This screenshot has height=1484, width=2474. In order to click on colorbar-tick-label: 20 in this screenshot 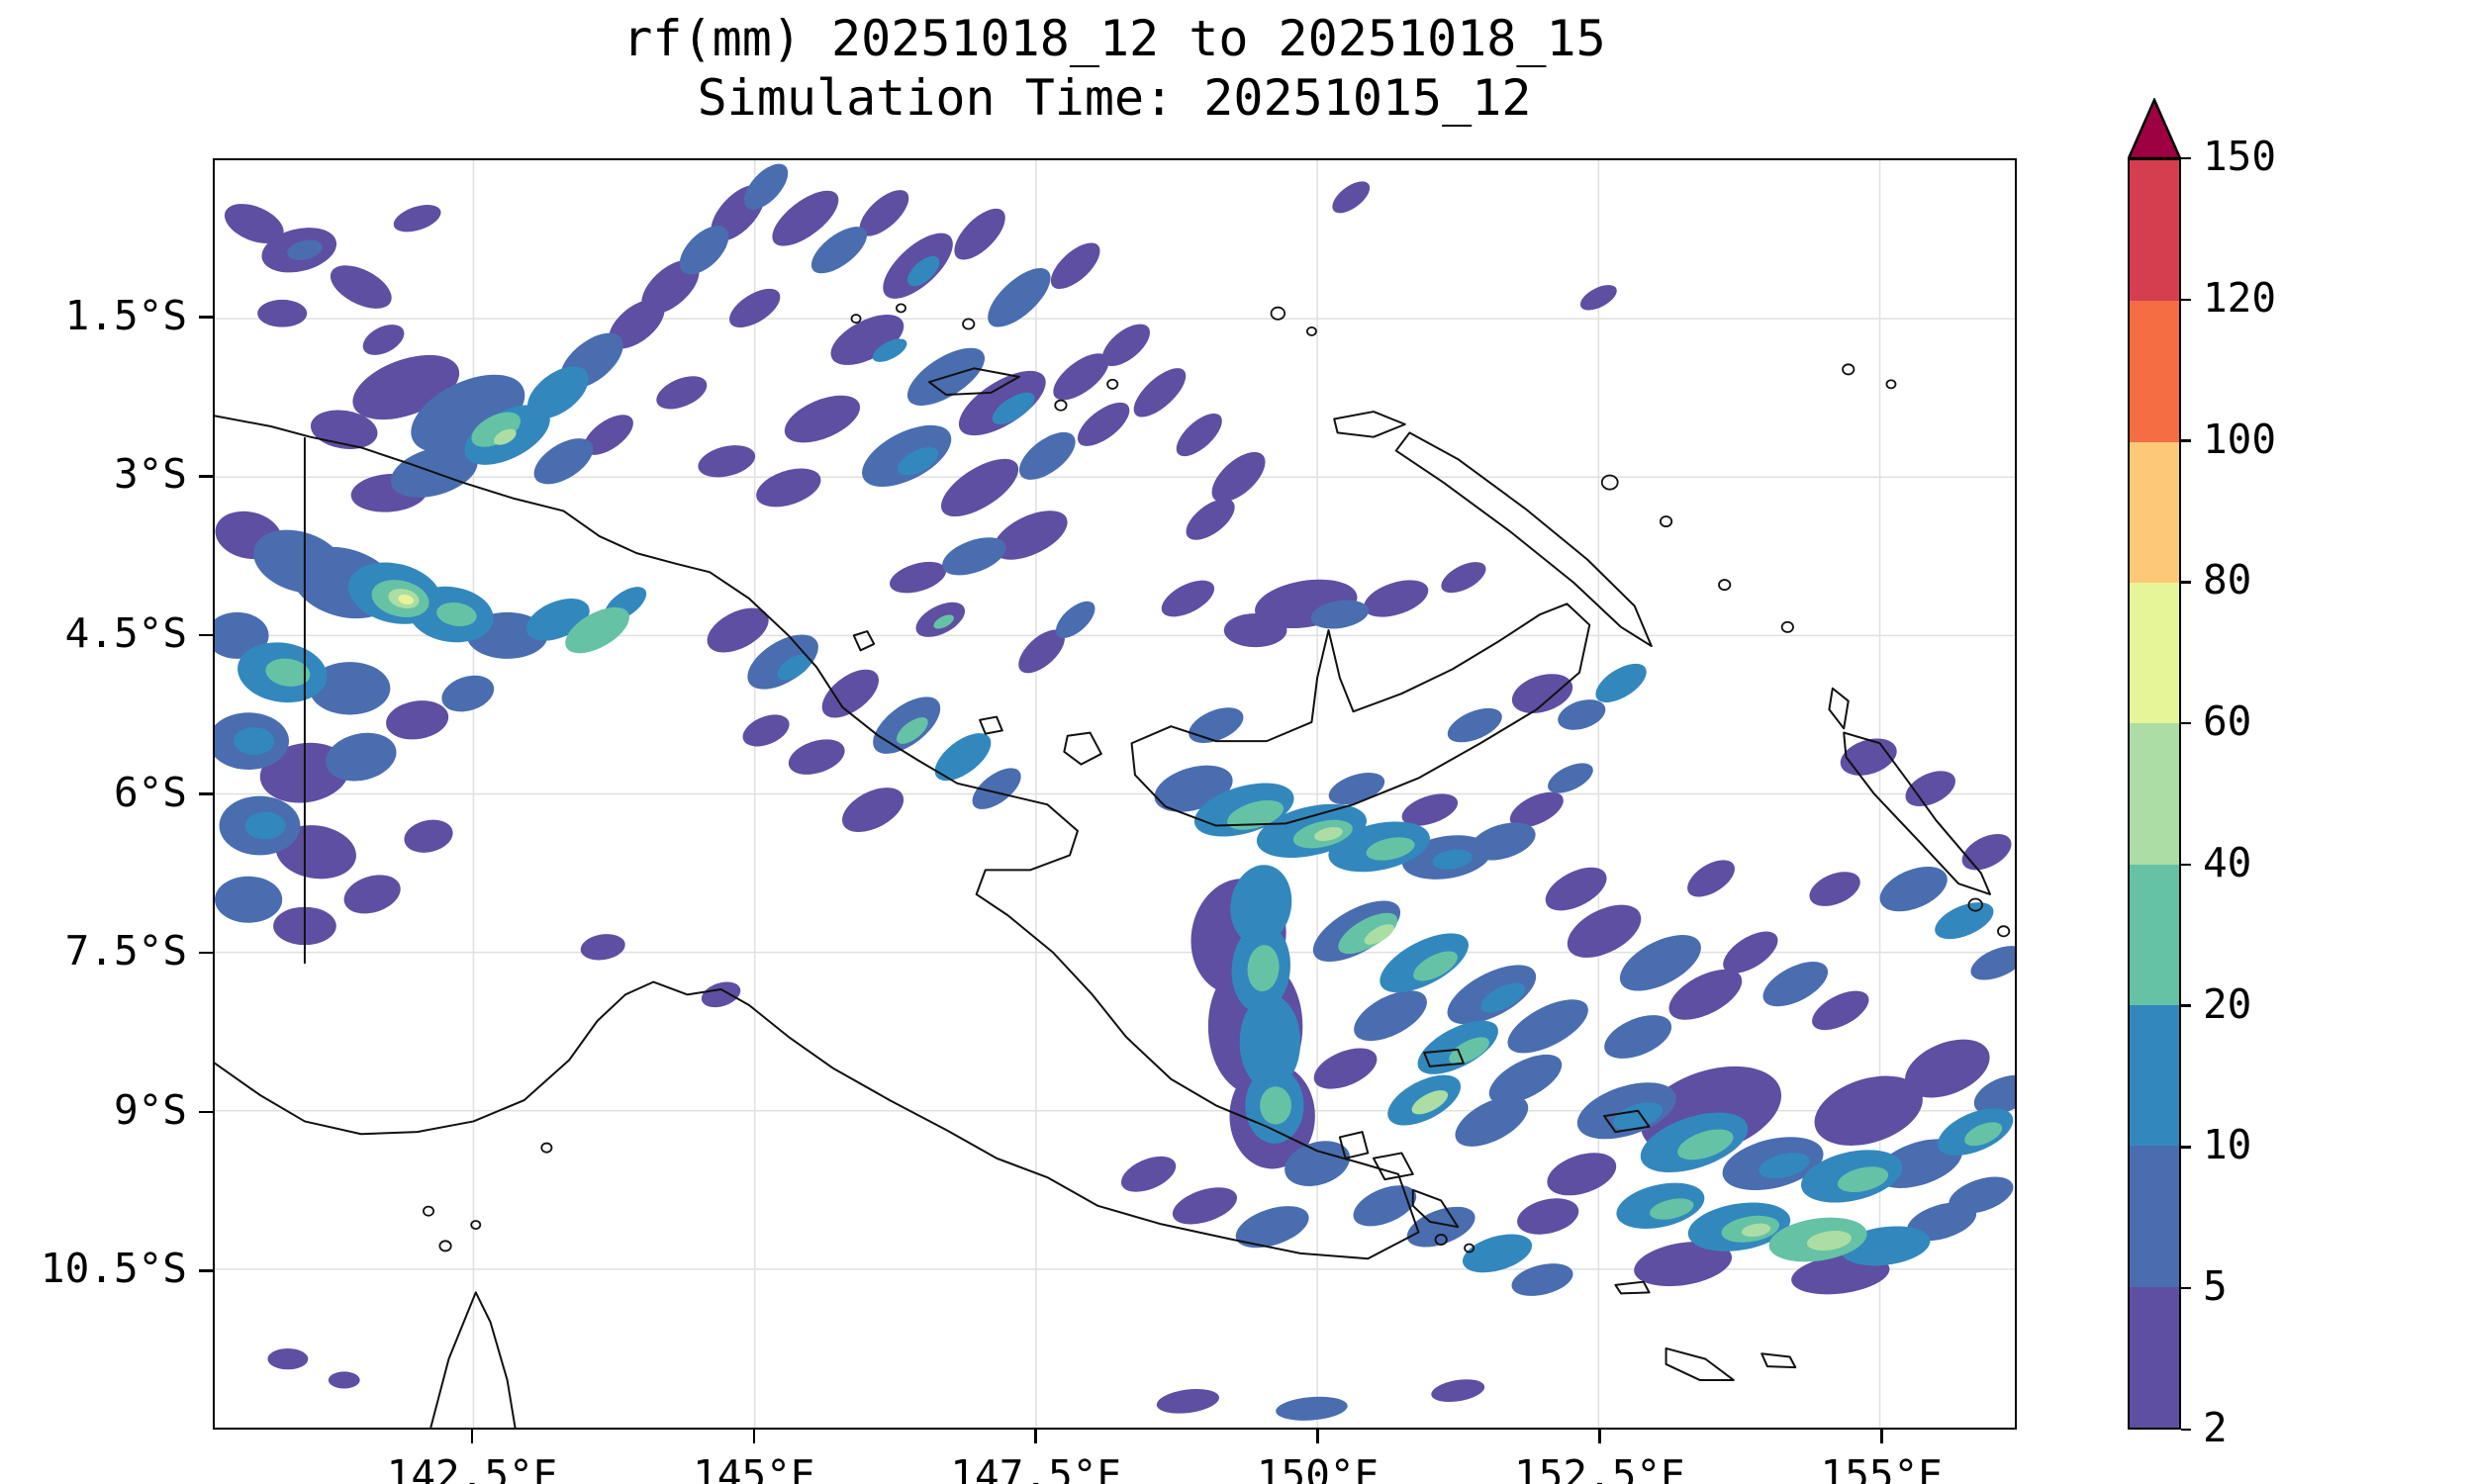, I will do `click(2227, 1003)`.